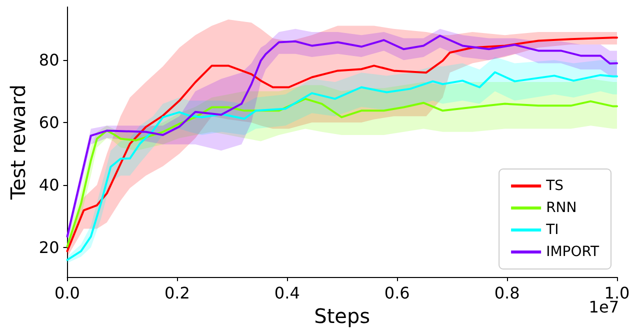 The image size is (635, 331). I want to click on text: 1e7, so click(603, 307).